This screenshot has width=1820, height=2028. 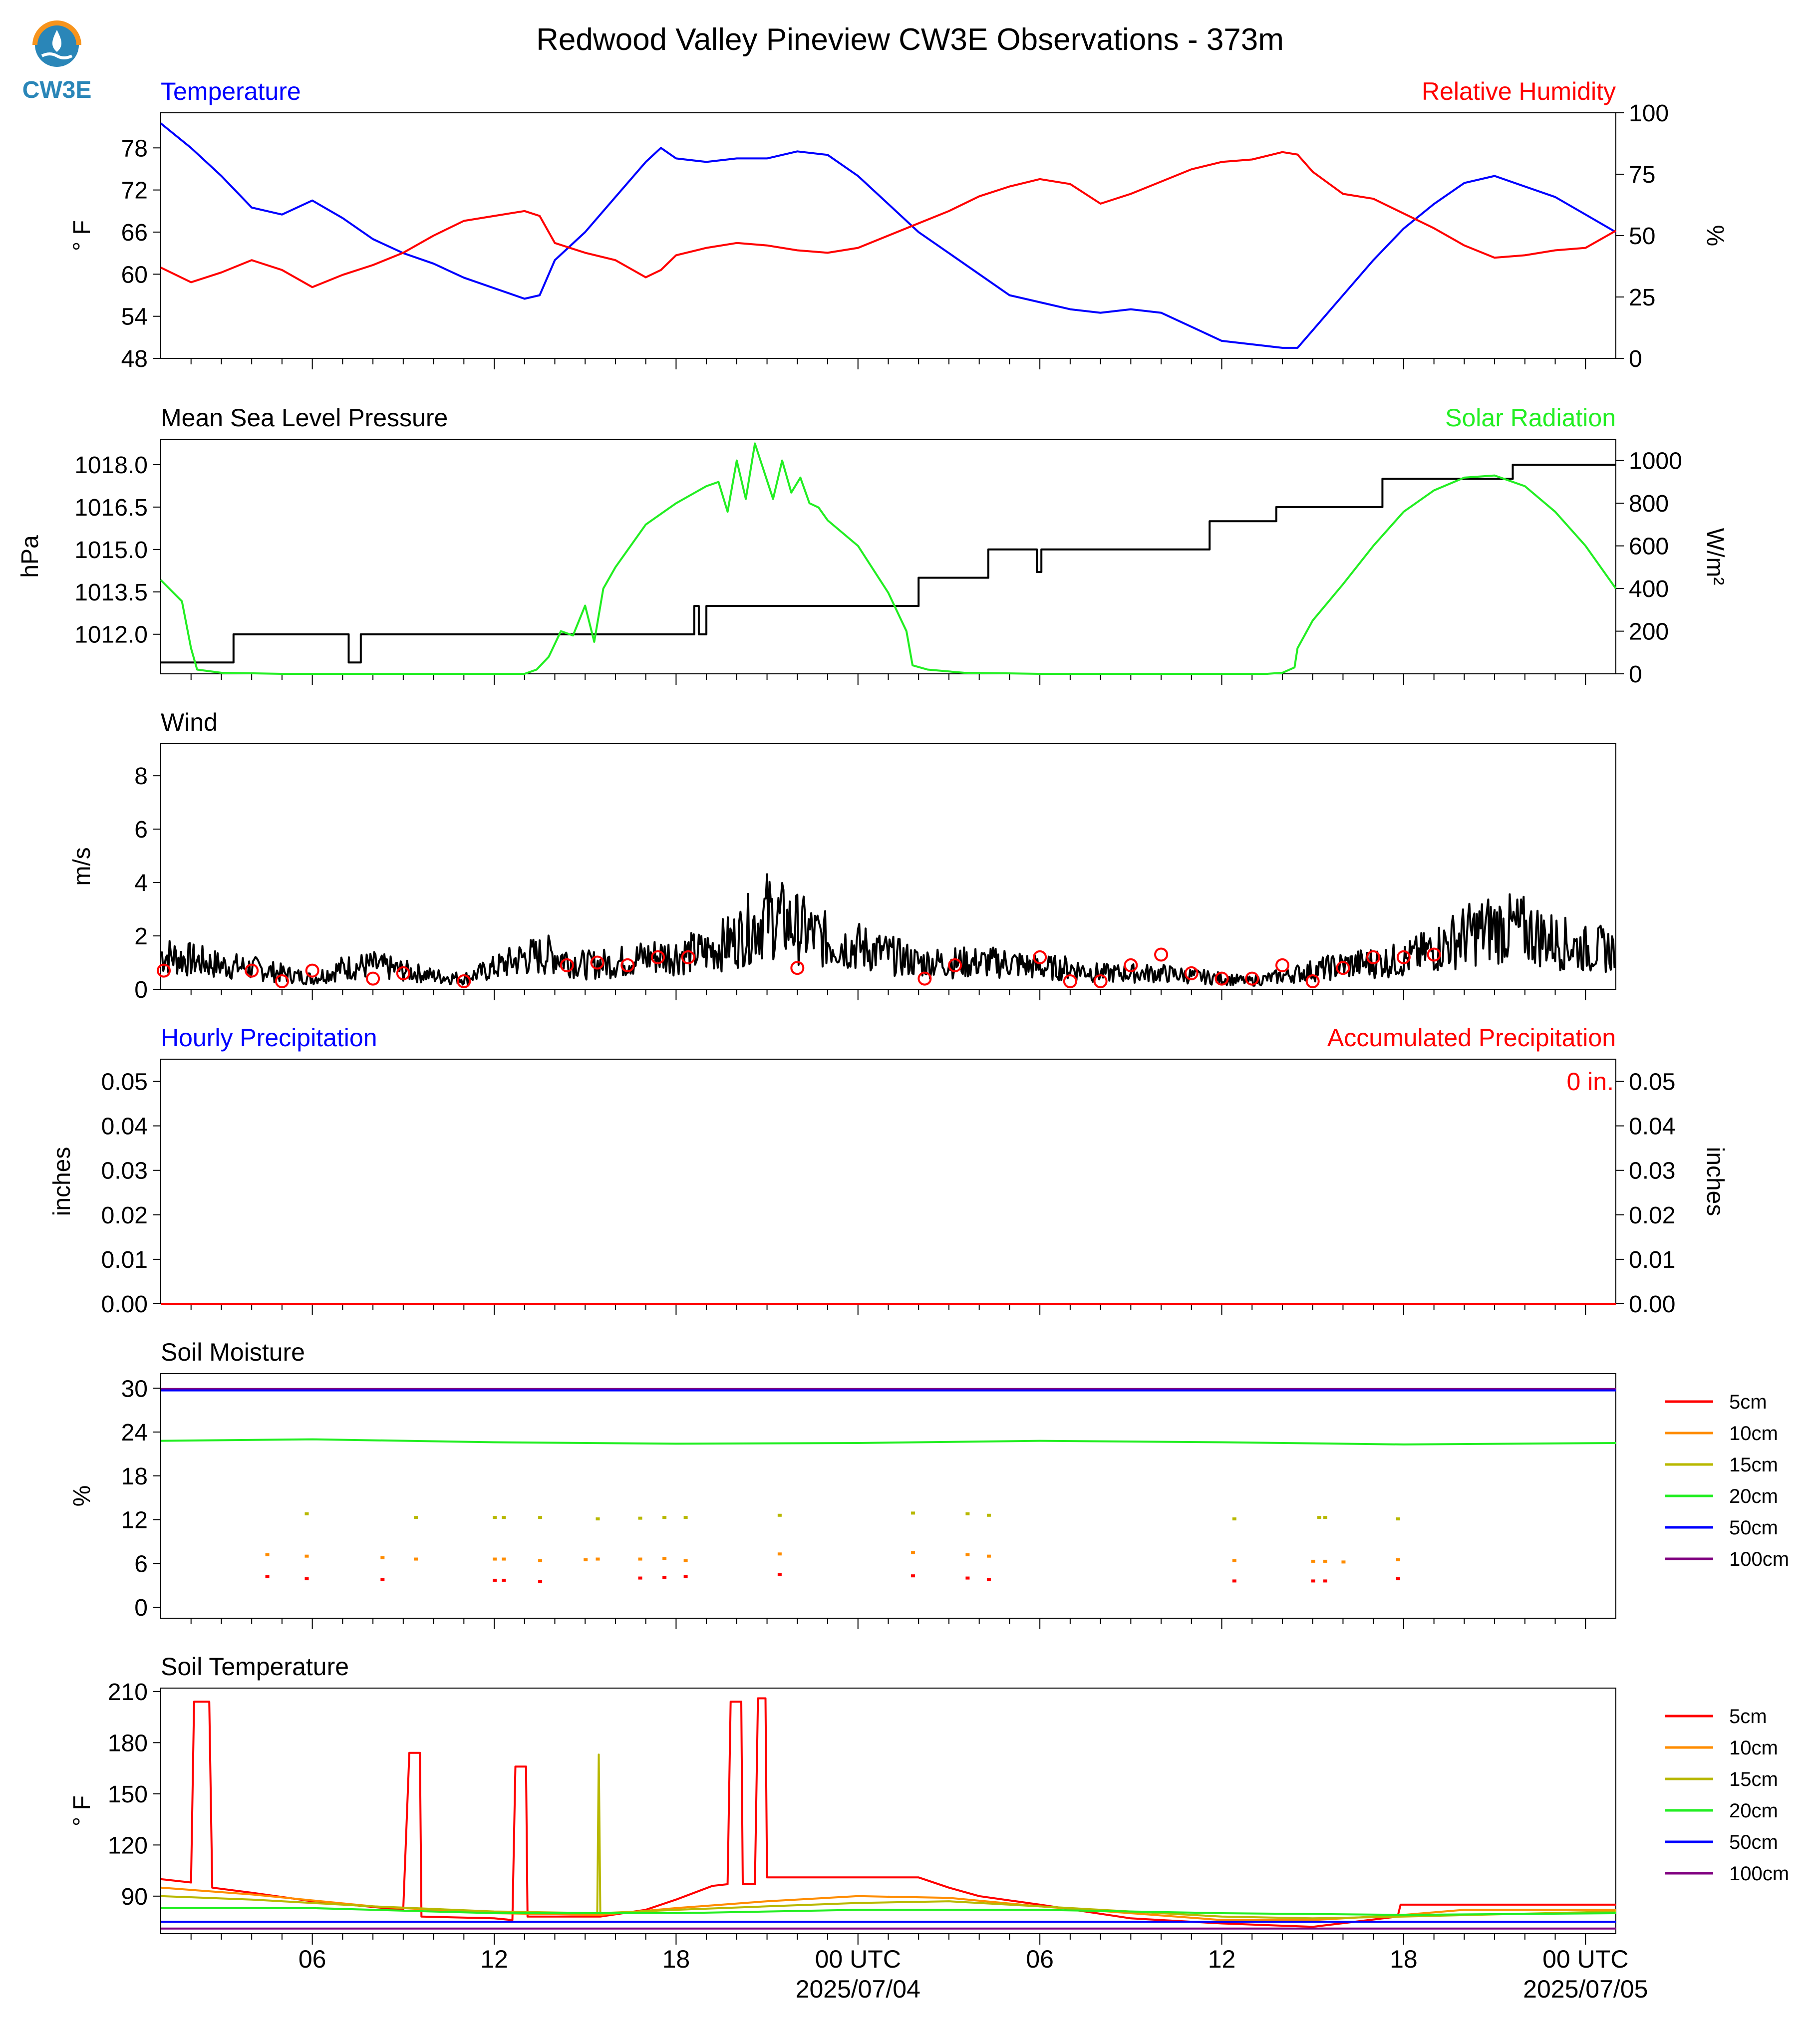 I want to click on y-tick-label: 1013.5, so click(x=111, y=592).